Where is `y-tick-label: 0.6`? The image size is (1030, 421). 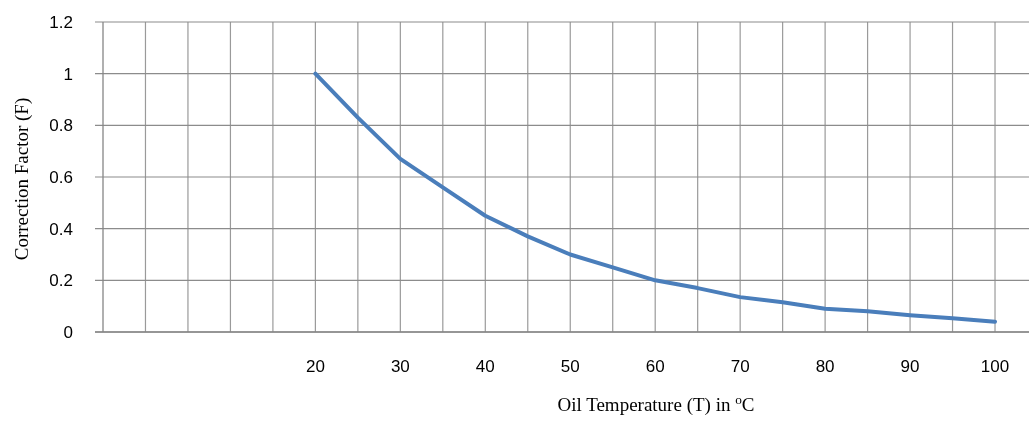
y-tick-label: 0.6 is located at coordinates (61, 177).